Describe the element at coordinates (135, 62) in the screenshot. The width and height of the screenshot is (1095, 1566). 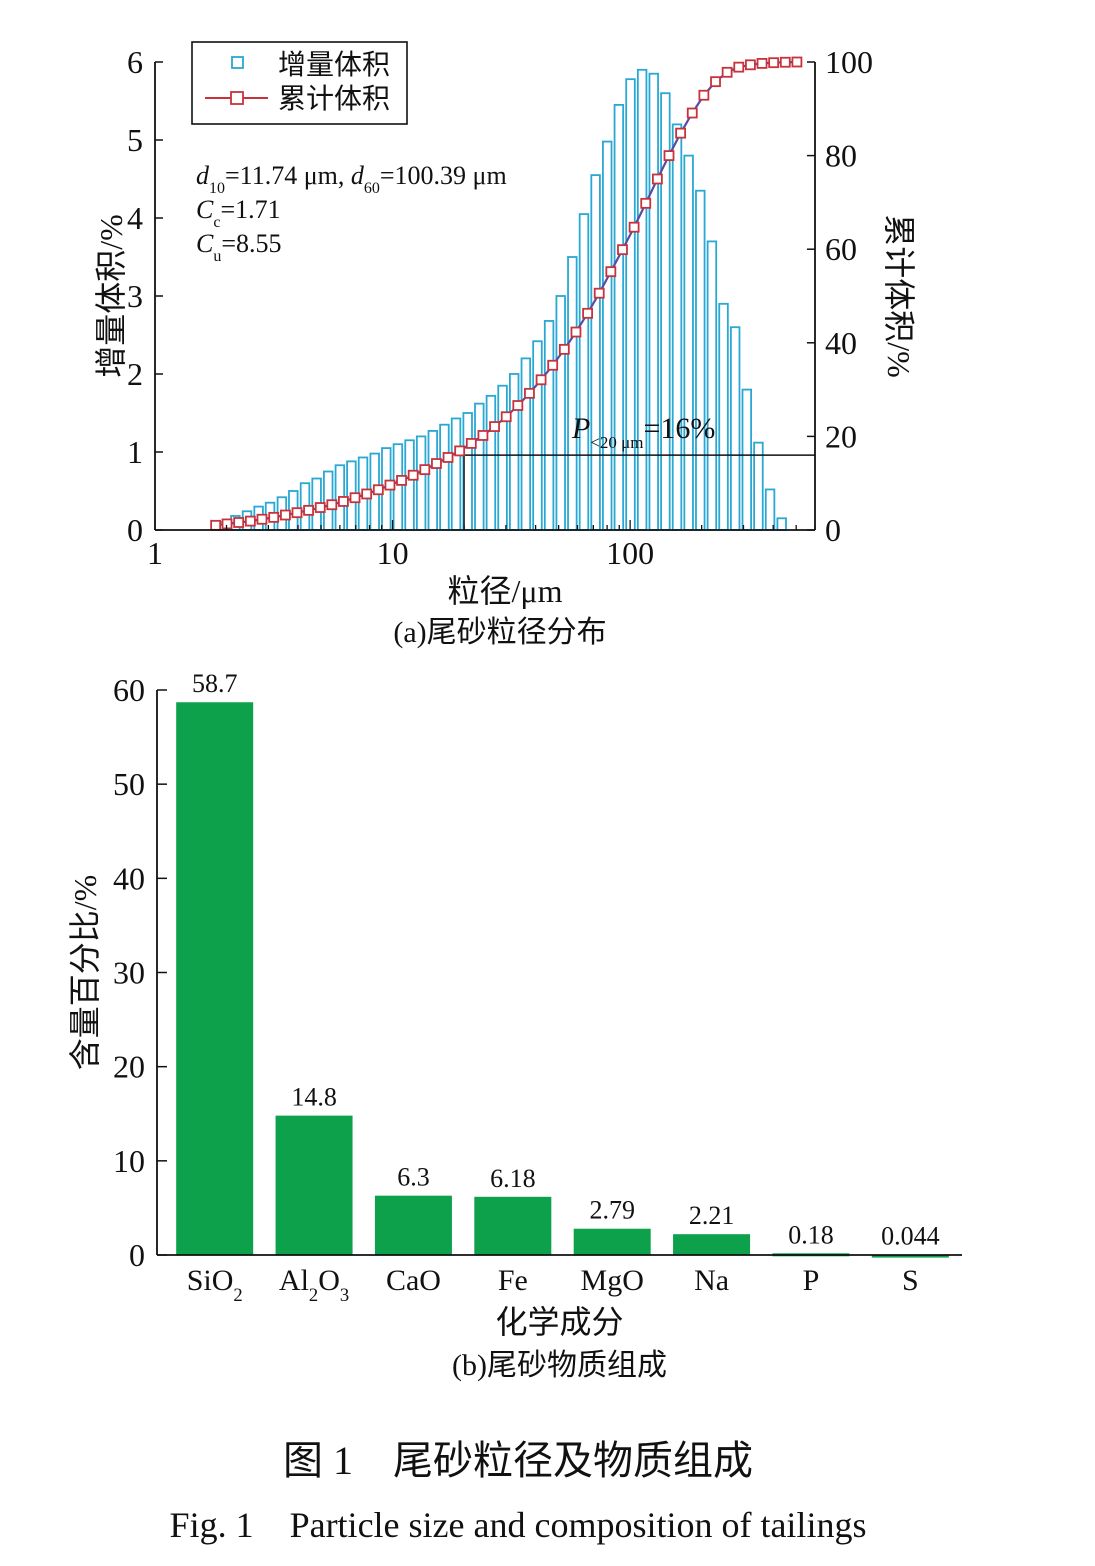
I see `left-tick-label: 6` at that location.